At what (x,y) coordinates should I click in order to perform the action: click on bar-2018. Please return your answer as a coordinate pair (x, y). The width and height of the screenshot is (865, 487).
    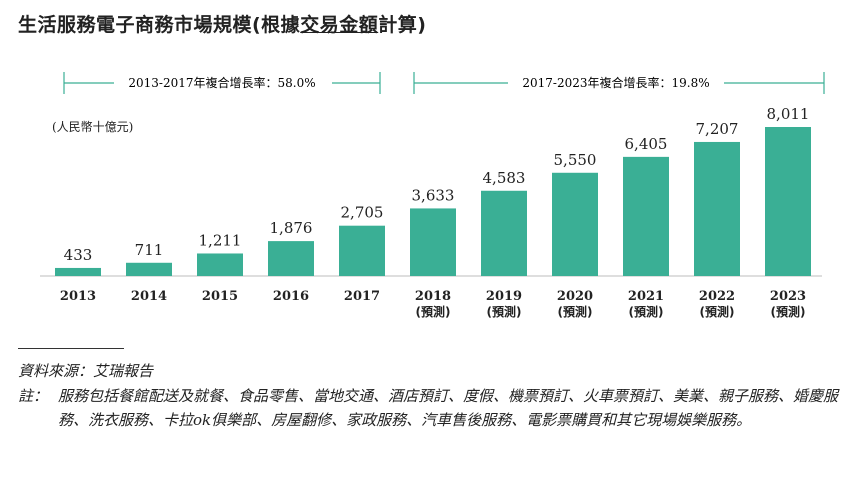
    Looking at the image, I should click on (433, 242).